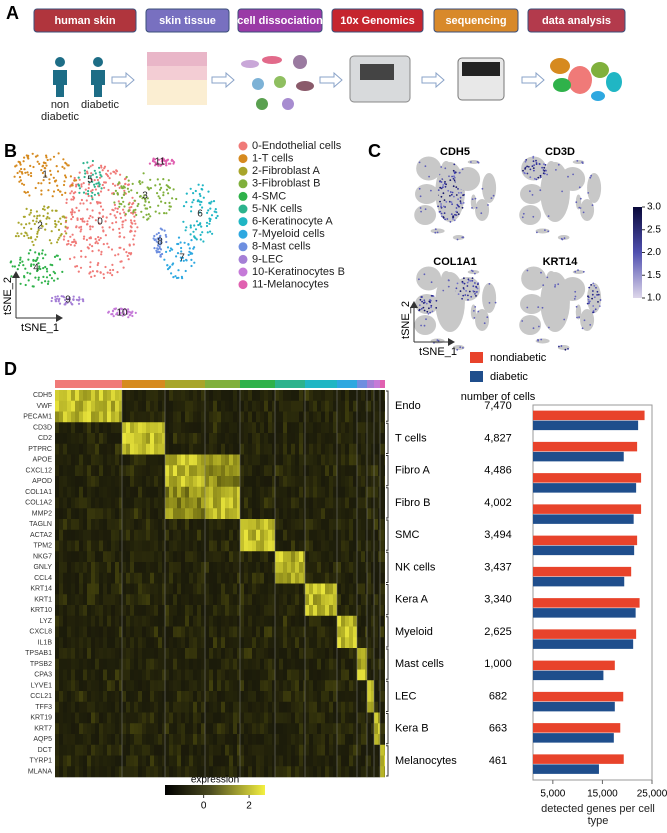 The width and height of the screenshot is (667, 833). What do you see at coordinates (223, 80) in the screenshot?
I see `flow-arrow` at bounding box center [223, 80].